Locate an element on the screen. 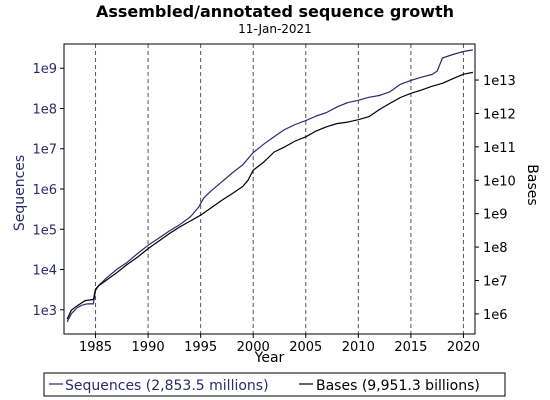 This screenshot has width=550, height=400. y-left-tick-label: 1e4 is located at coordinates (44, 271).